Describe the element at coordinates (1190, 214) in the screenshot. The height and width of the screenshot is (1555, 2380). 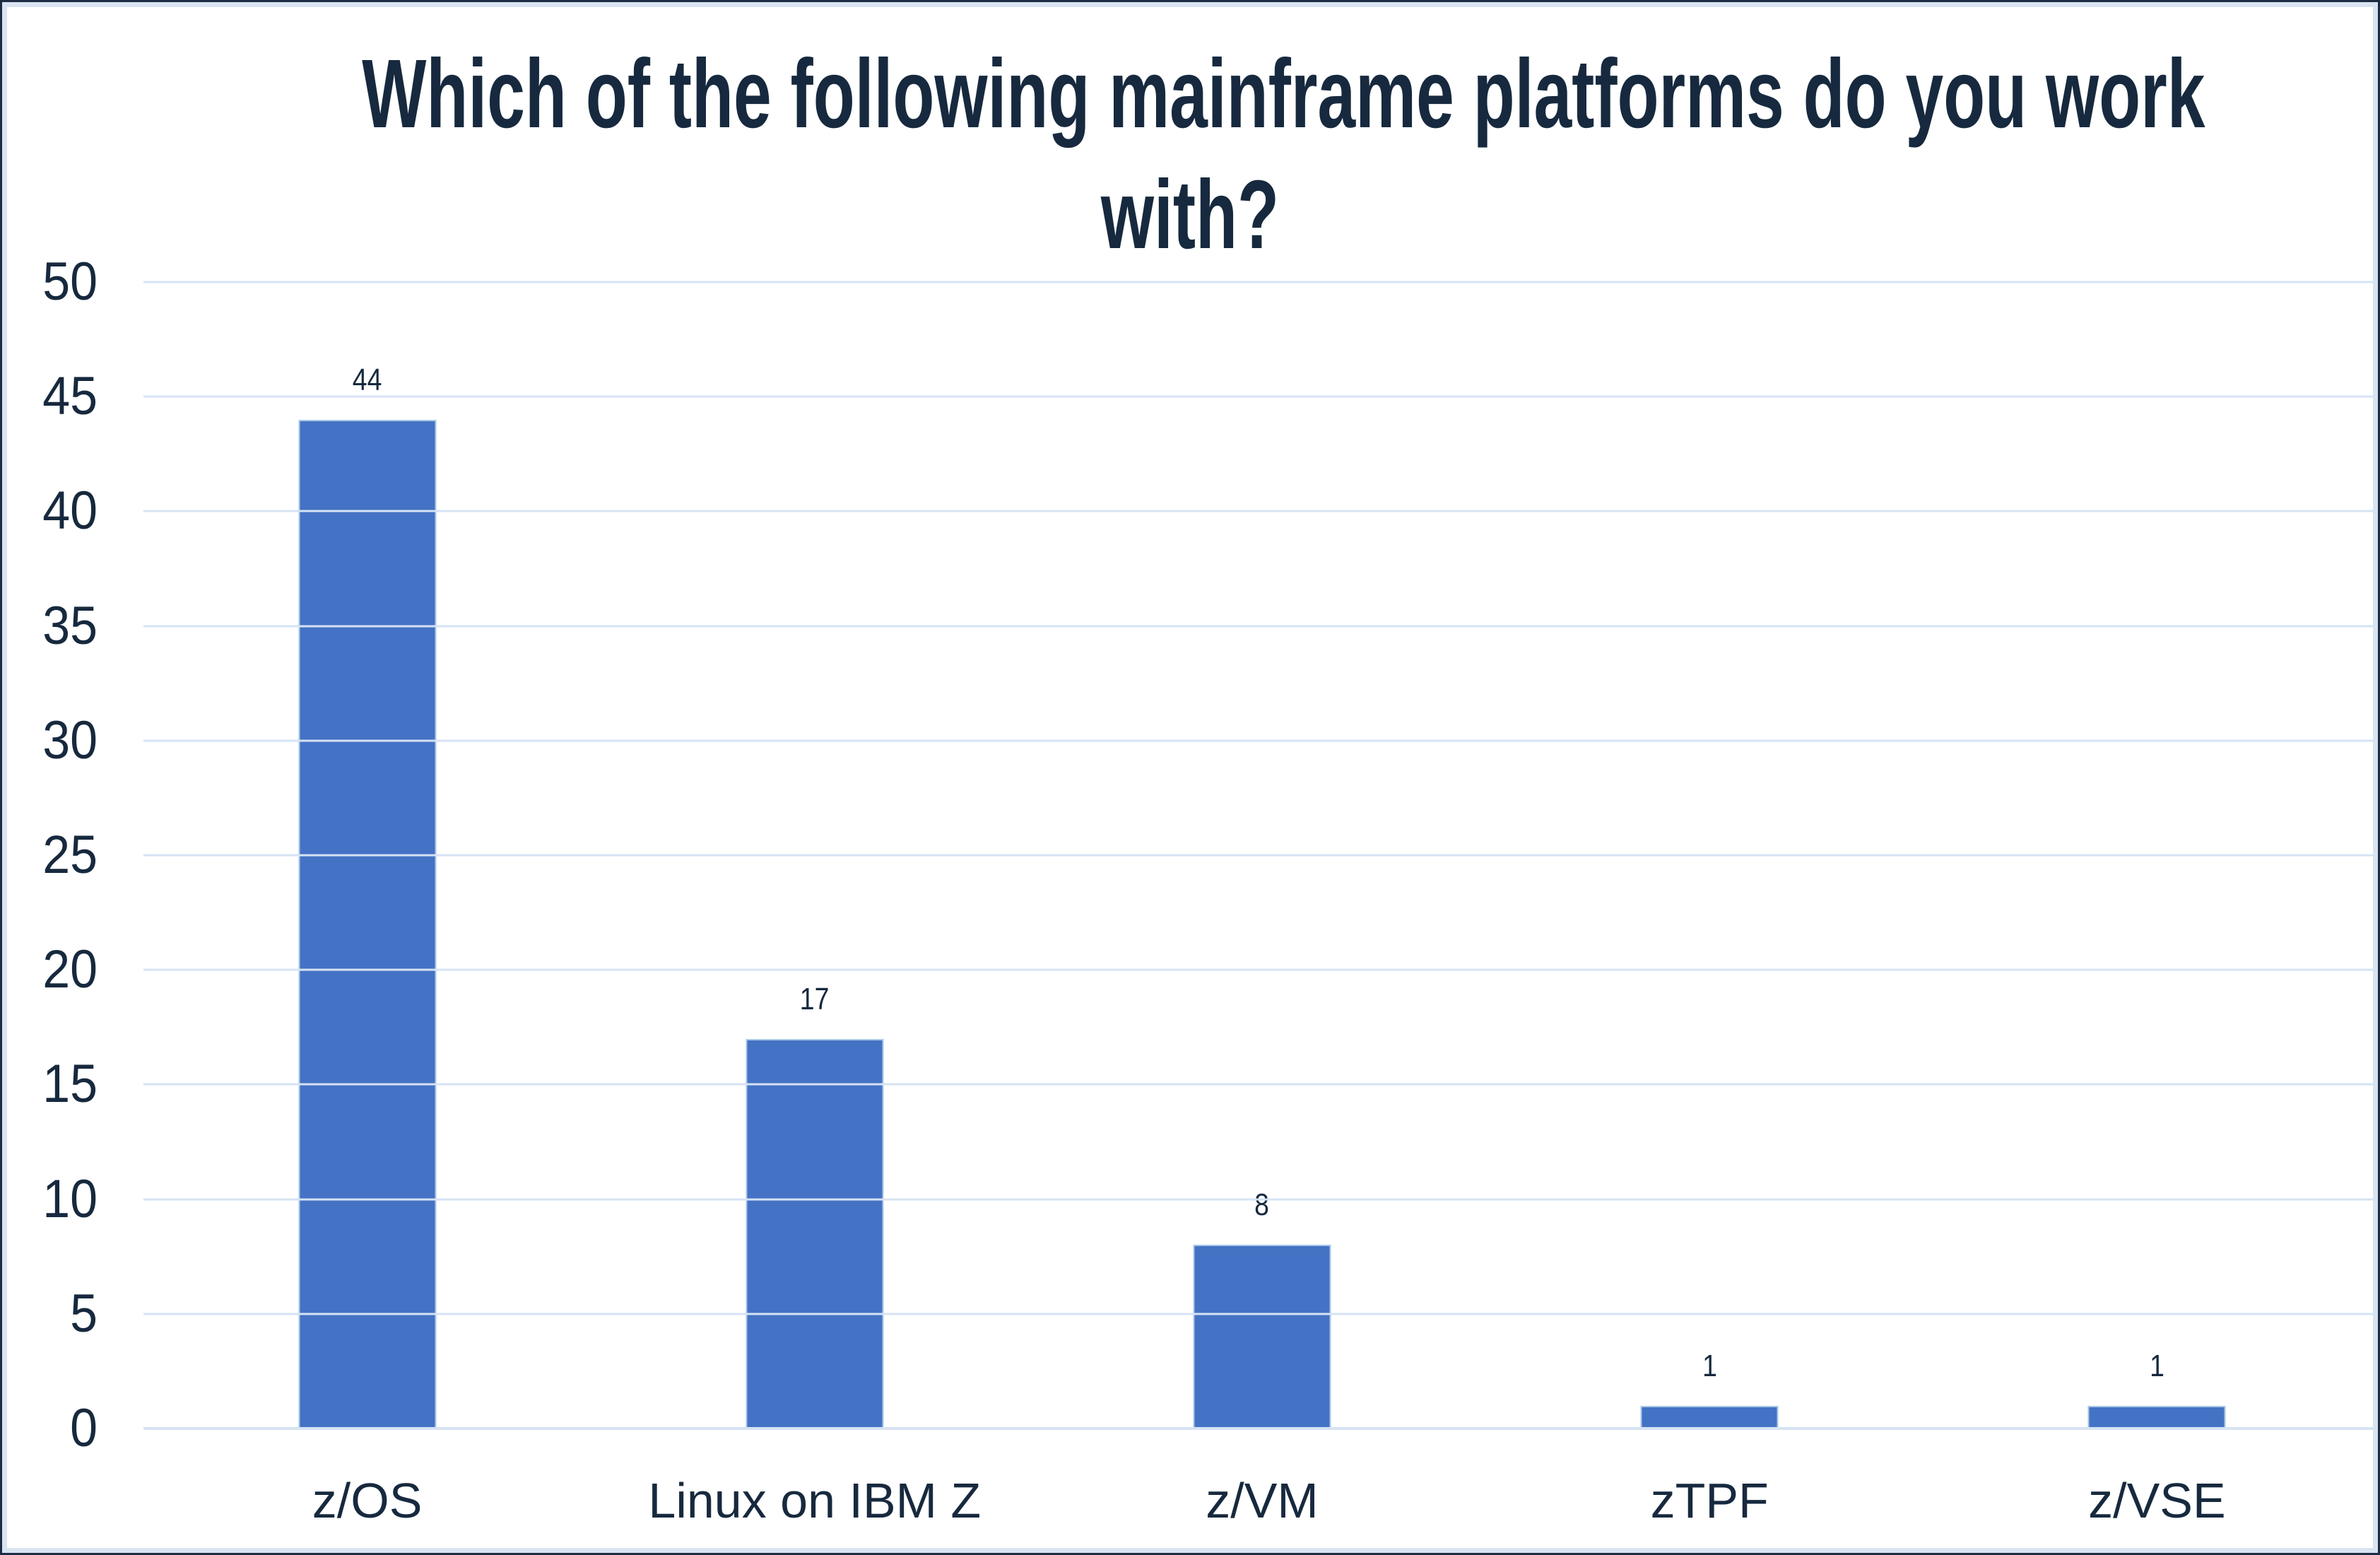
I see `chart-title-line-2: with?` at that location.